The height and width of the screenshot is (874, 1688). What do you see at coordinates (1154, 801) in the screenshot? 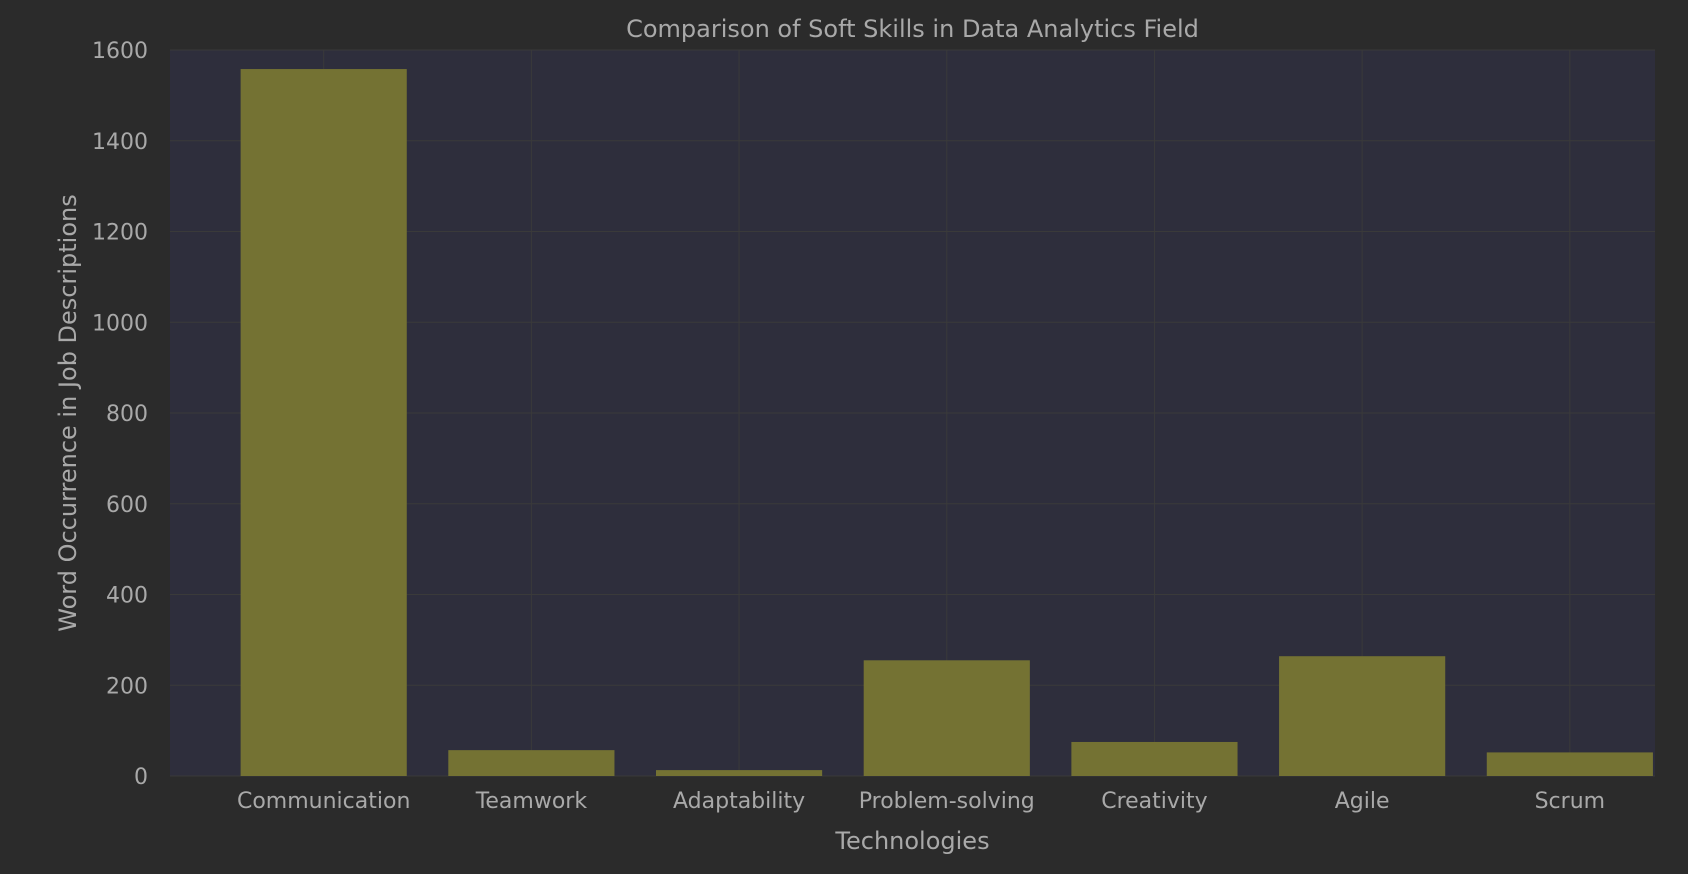
I see `x-tick-label: Creativity` at bounding box center [1154, 801].